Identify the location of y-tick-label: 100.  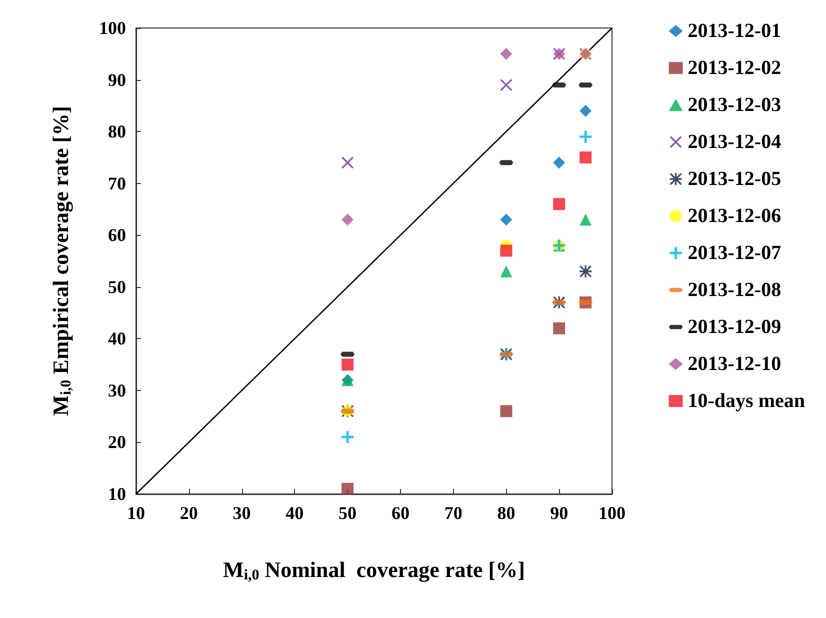
(112, 28).